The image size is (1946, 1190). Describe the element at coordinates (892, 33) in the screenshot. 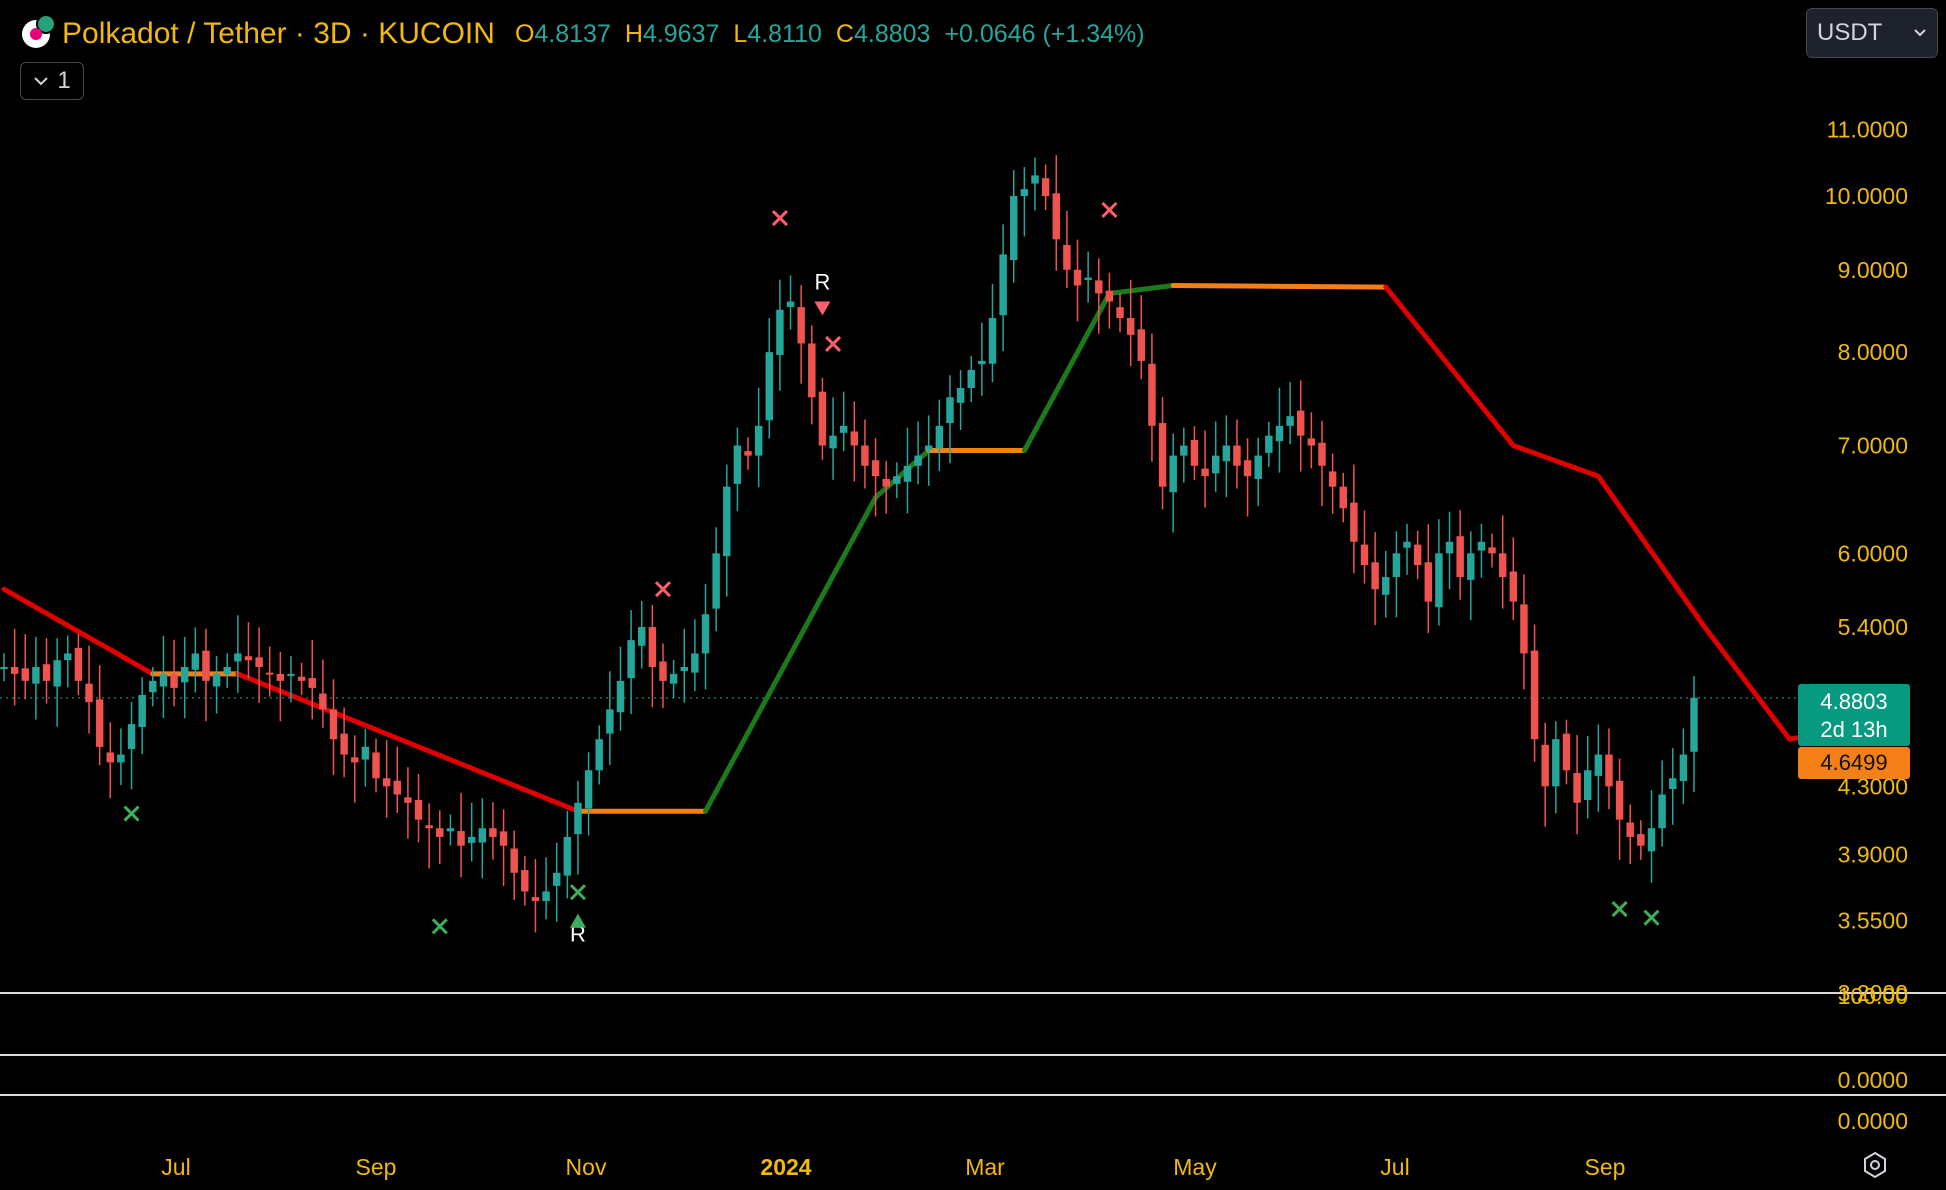

I see `close-value: 4.8803` at that location.